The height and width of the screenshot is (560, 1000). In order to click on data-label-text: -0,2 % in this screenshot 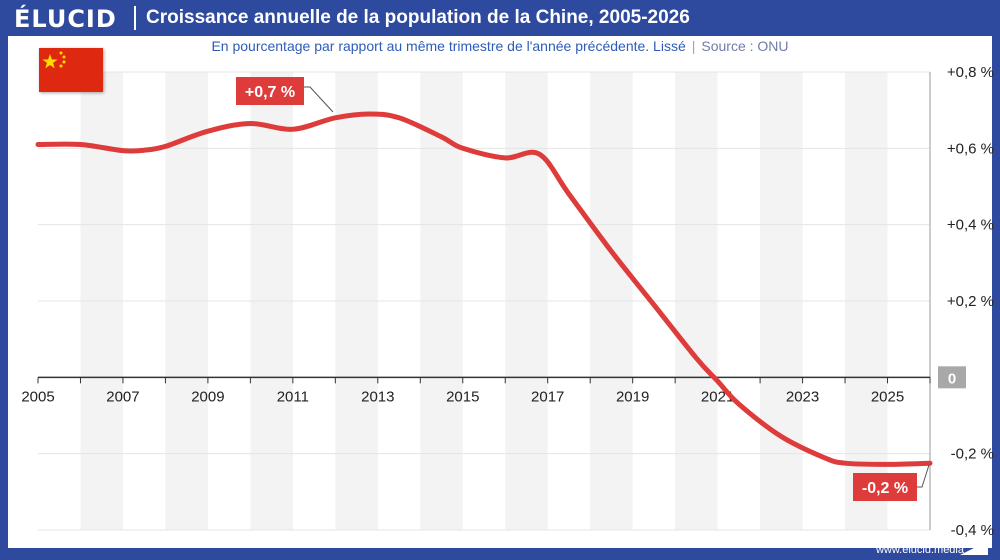, I will do `click(885, 488)`.